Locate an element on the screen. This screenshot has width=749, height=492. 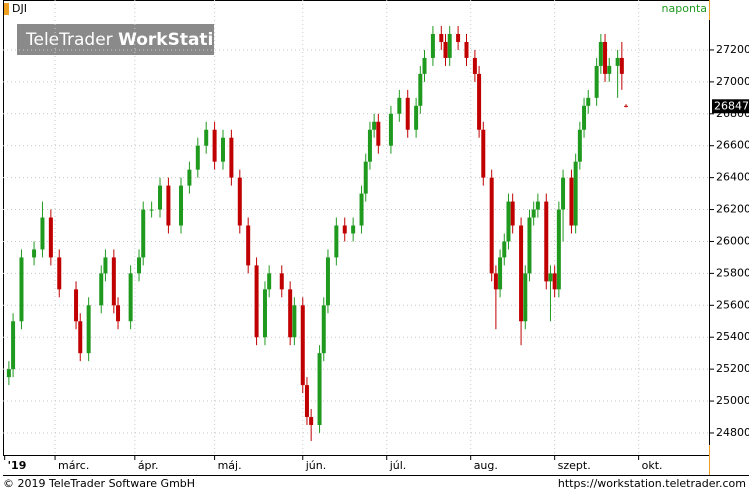
footer-left: © 2019 TeleTrader Software GmbH is located at coordinates (99, 483).